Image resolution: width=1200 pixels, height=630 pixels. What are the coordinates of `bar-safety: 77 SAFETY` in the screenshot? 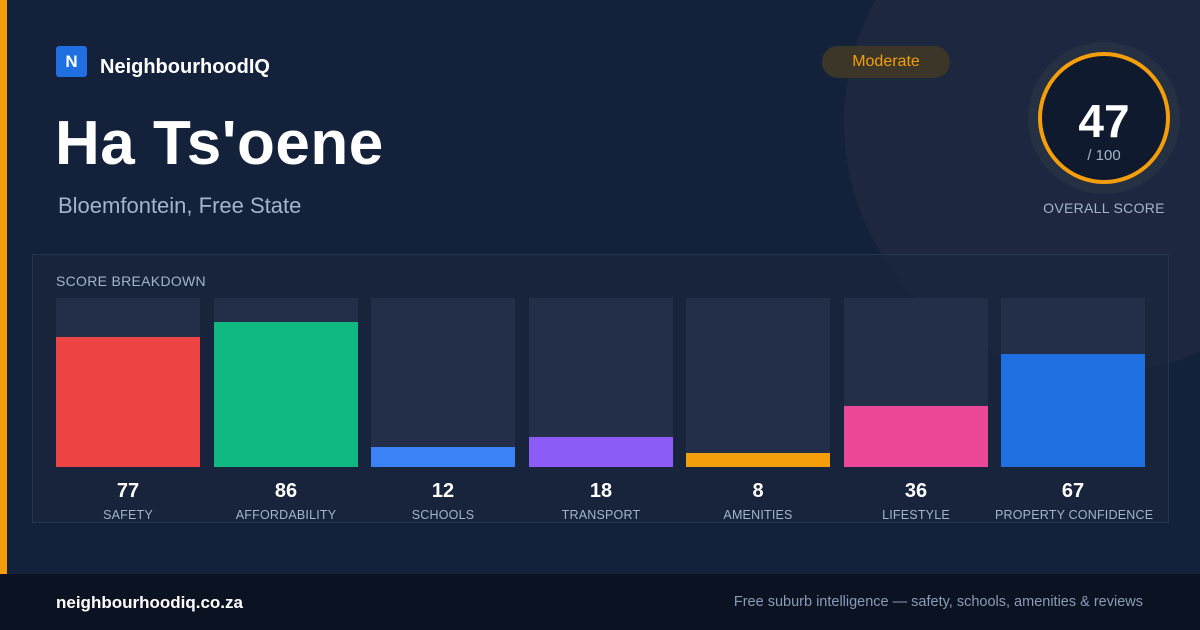 It's located at (128, 410).